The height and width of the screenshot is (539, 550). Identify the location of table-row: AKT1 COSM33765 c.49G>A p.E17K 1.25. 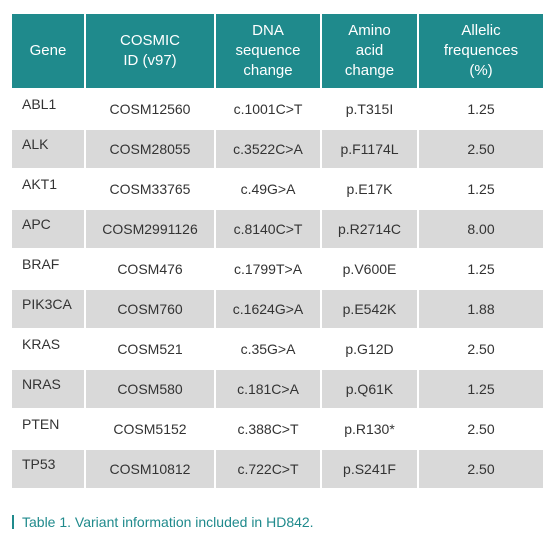
(277, 189).